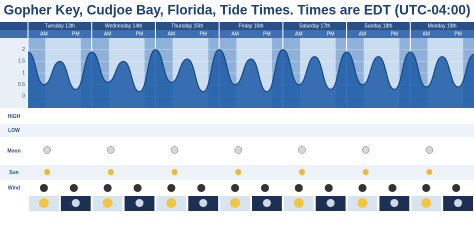  What do you see at coordinates (442, 26) in the screenshot?
I see `day-header: Monday 19th` at bounding box center [442, 26].